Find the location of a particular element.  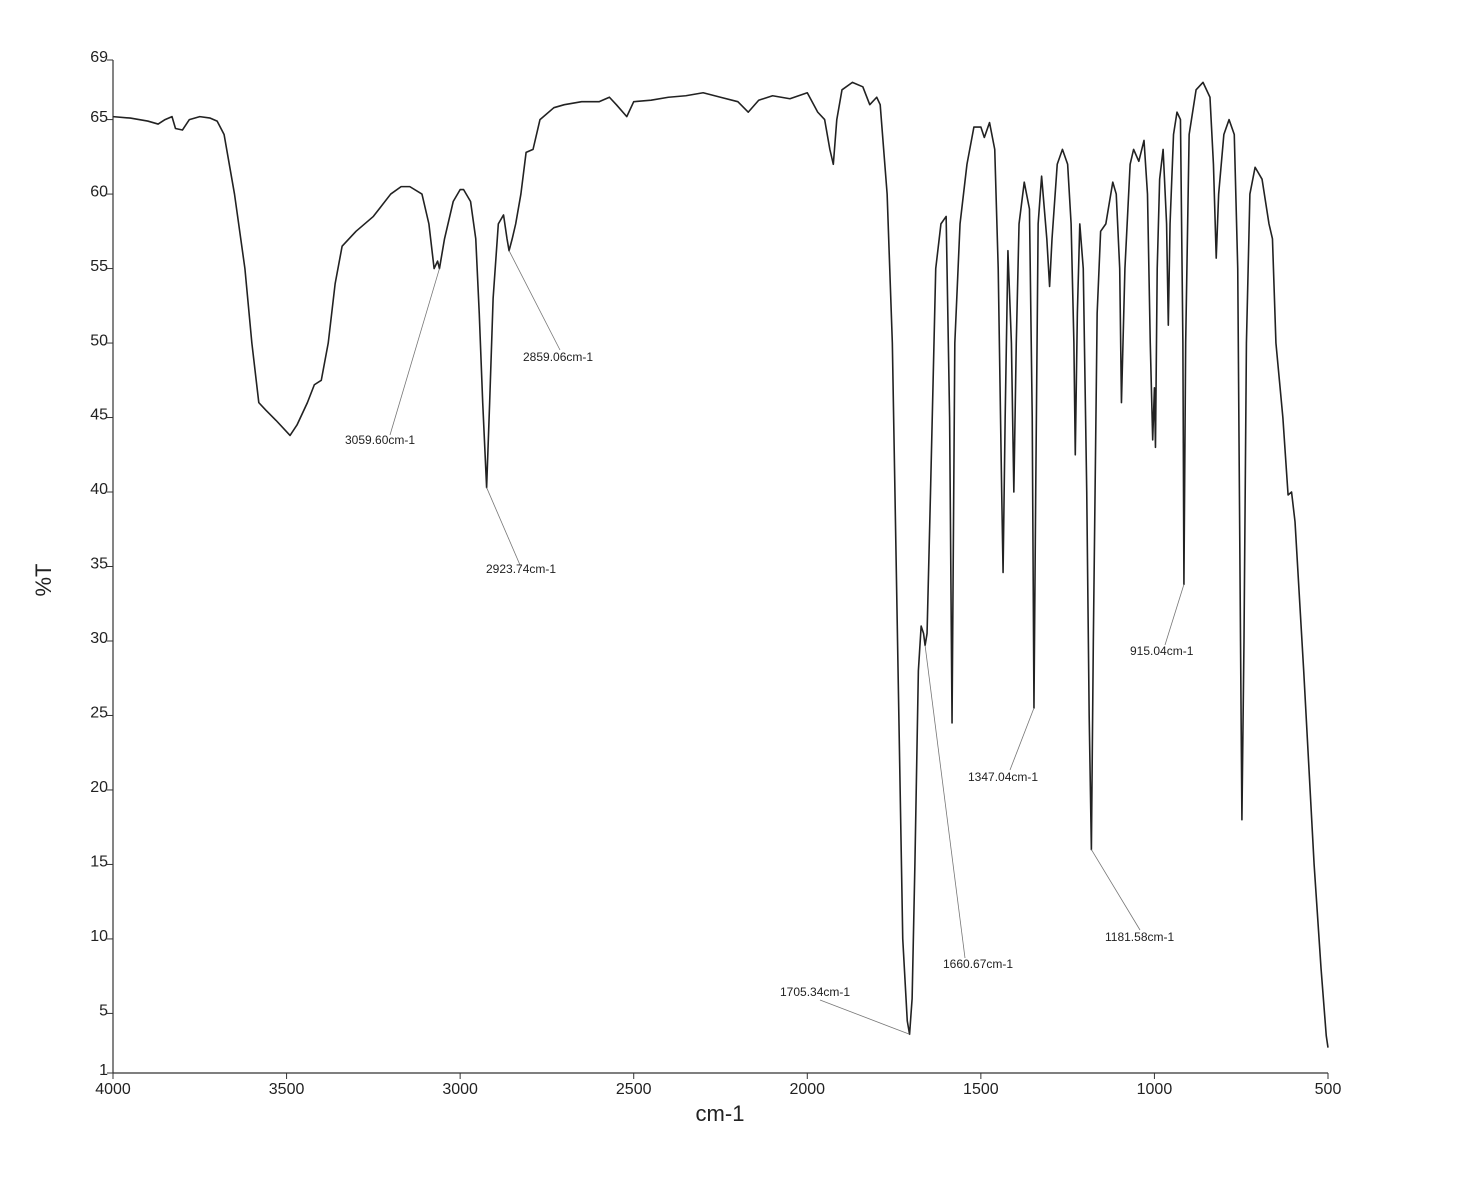

x-tick-label: 3000 is located at coordinates (460, 1089).